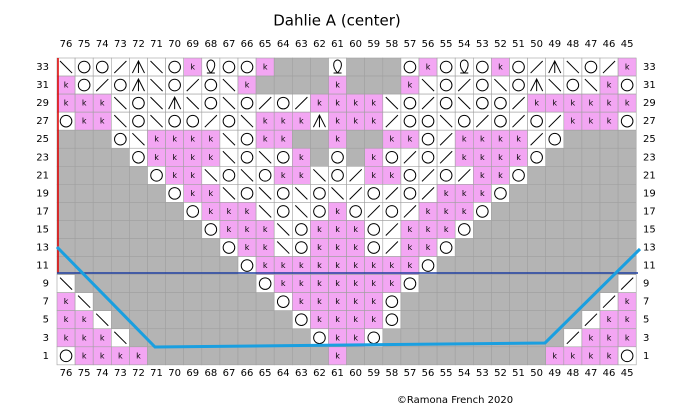 This screenshot has width=686, height=420. I want to click on column-number: 65, so click(265, 44).